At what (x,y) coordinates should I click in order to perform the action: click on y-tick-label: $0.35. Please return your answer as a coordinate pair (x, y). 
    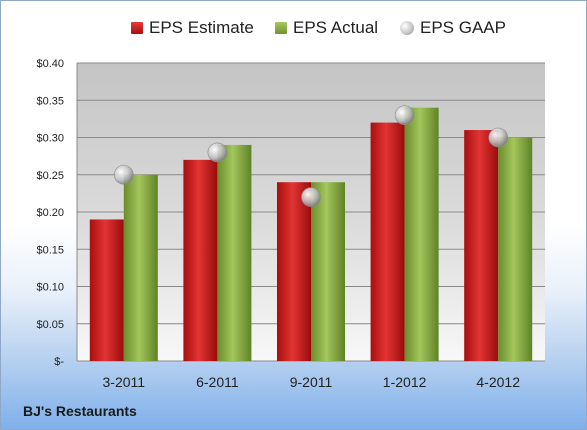
    Looking at the image, I should click on (50, 101).